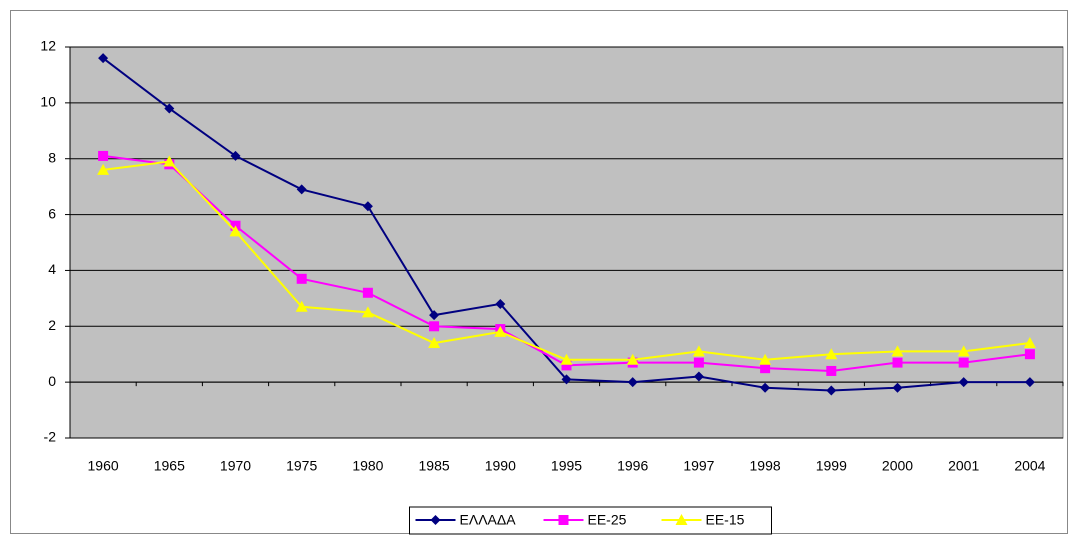  I want to click on x-tick-label: 2004, so click(1029, 466).